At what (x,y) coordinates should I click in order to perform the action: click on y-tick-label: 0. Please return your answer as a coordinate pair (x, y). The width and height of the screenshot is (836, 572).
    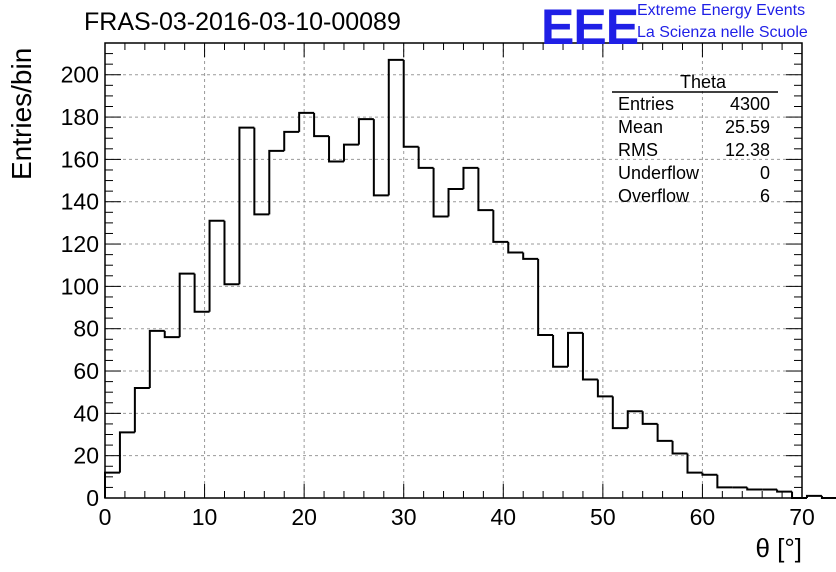
    Looking at the image, I should click on (92, 498).